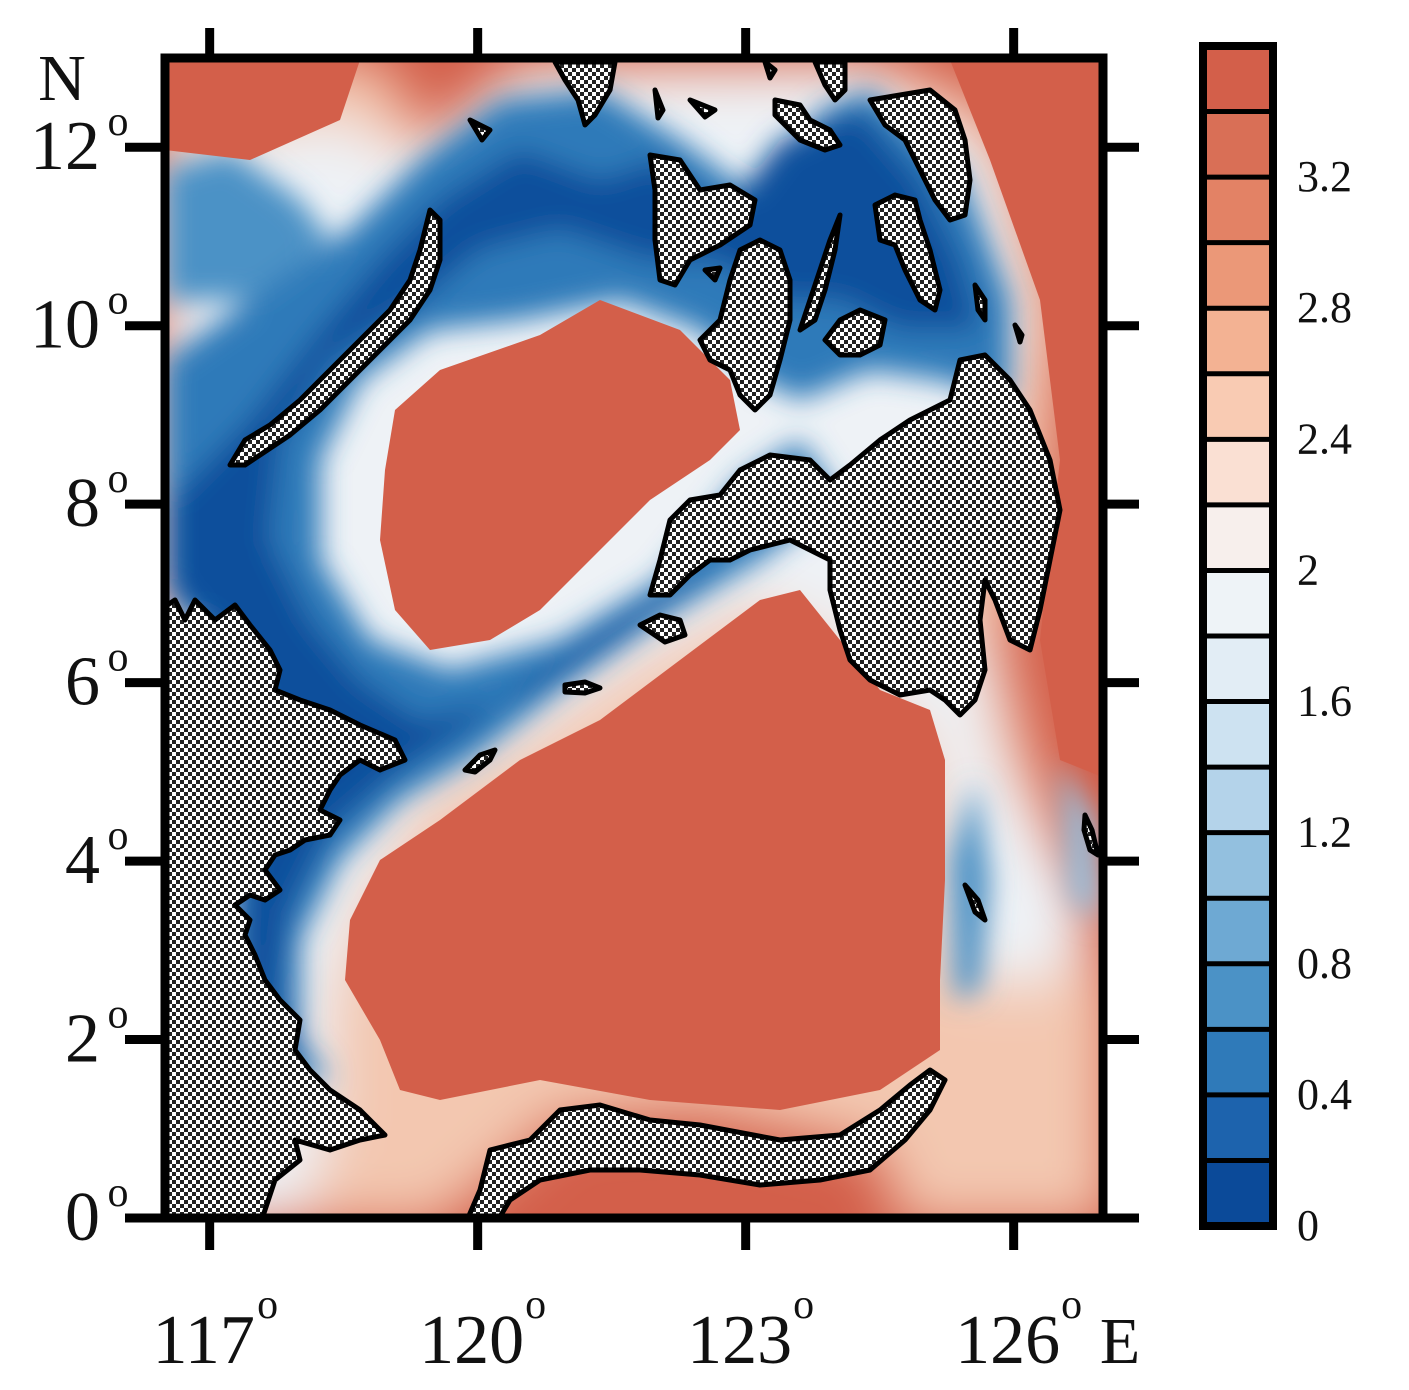 This screenshot has width=1409, height=1390. I want to click on x-tick-label: 120, so click(471, 1340).